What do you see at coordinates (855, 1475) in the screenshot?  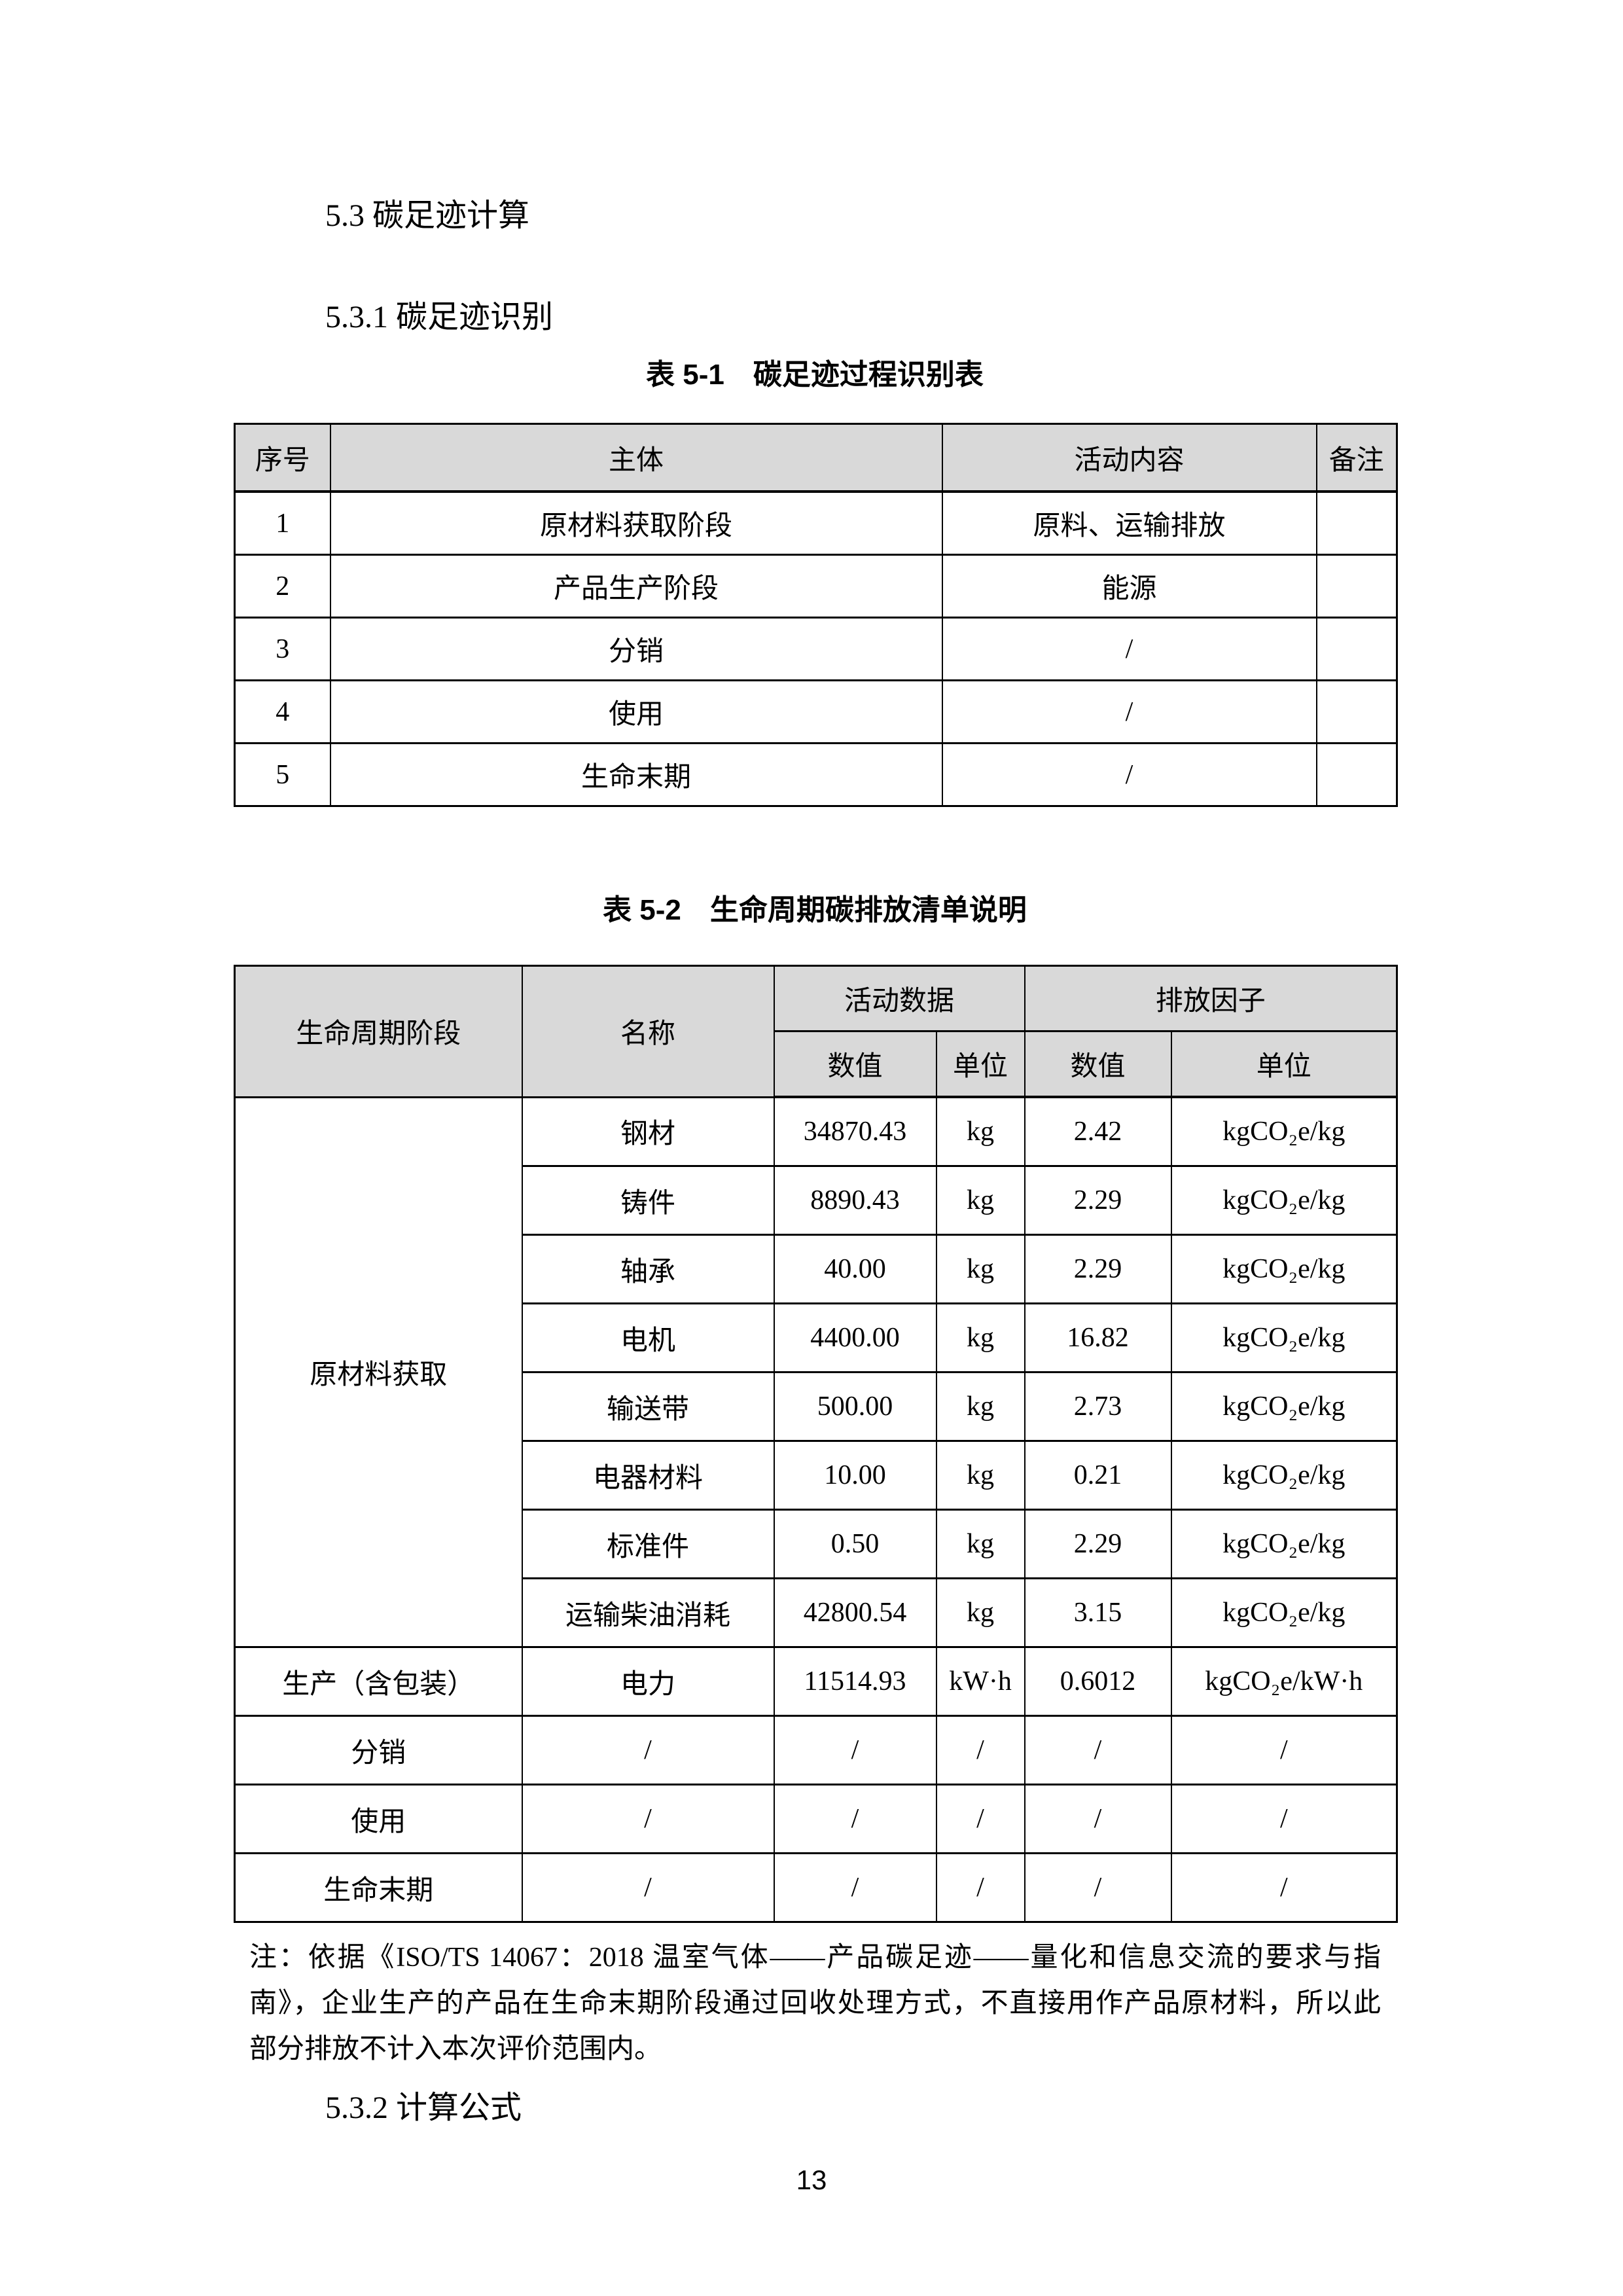 I see `table-cell: 10.00` at bounding box center [855, 1475].